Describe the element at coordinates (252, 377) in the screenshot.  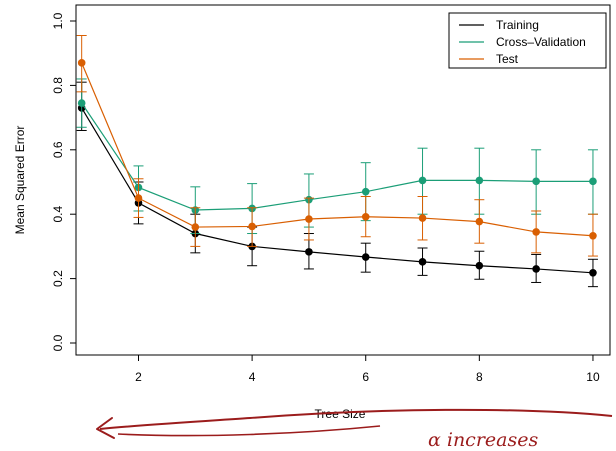
I see `x-tick-label: 4` at that location.